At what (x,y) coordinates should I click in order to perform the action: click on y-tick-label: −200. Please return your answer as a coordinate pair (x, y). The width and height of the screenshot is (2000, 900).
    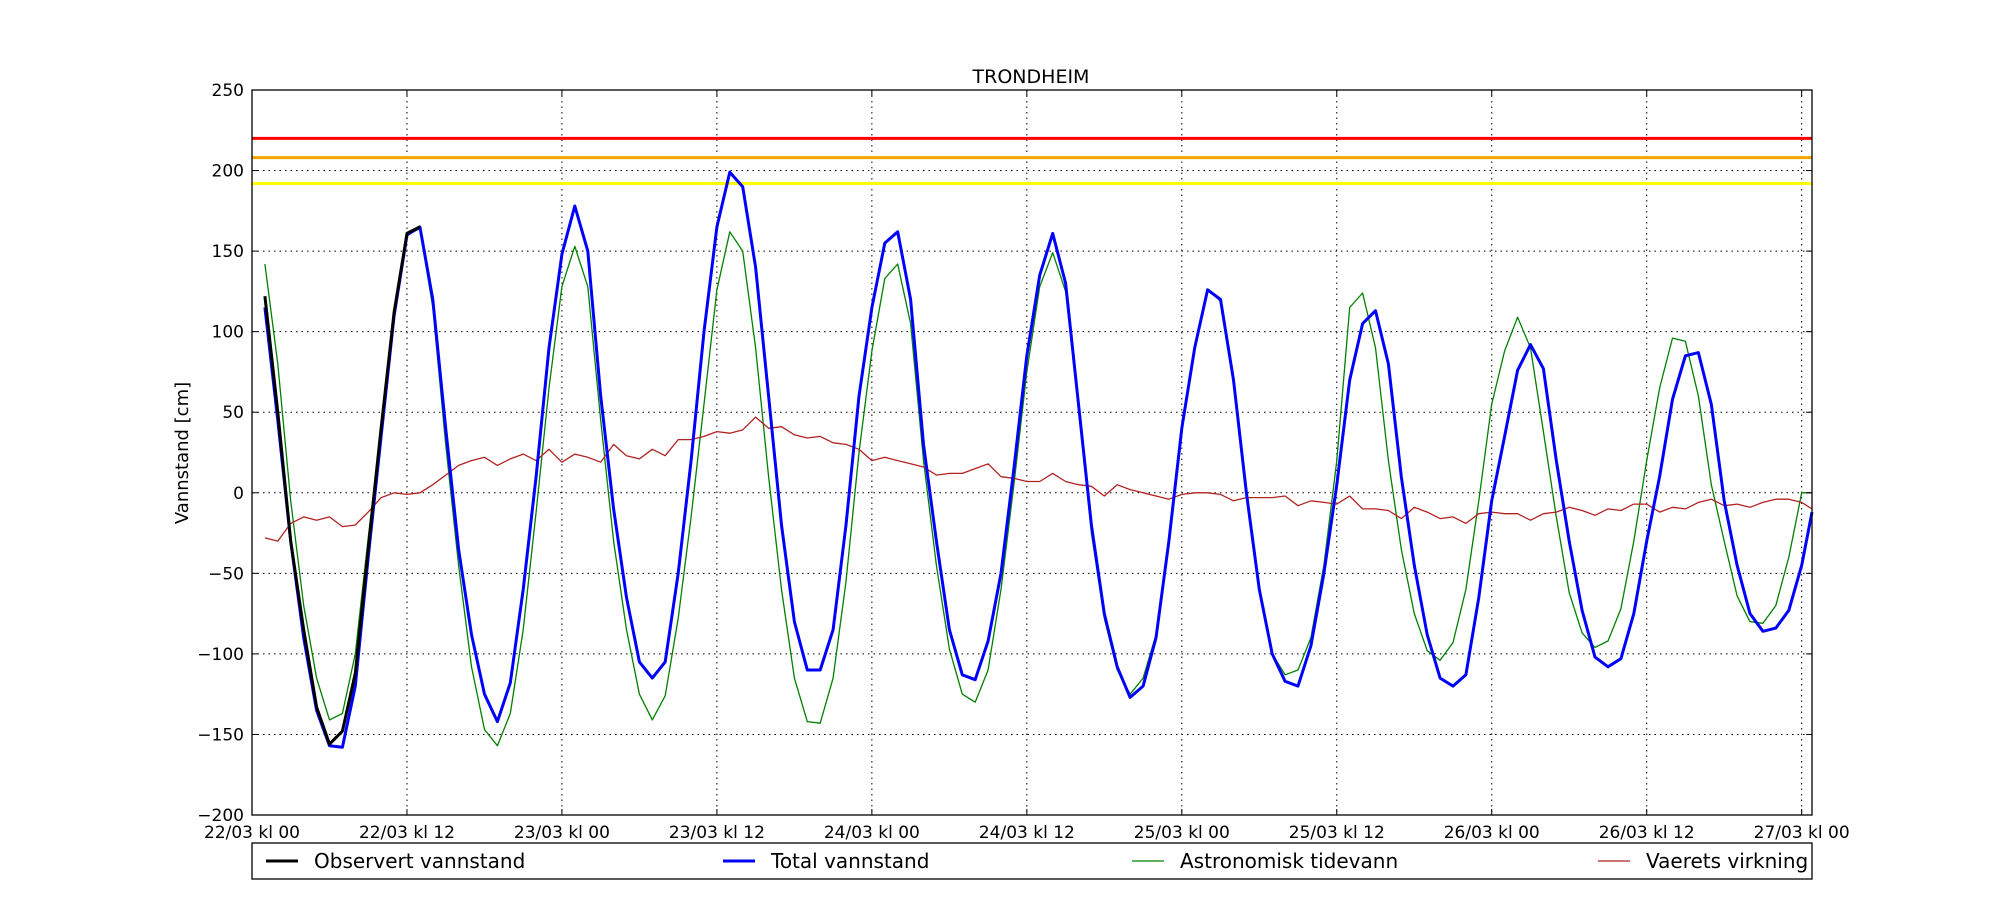
    Looking at the image, I should click on (220, 816).